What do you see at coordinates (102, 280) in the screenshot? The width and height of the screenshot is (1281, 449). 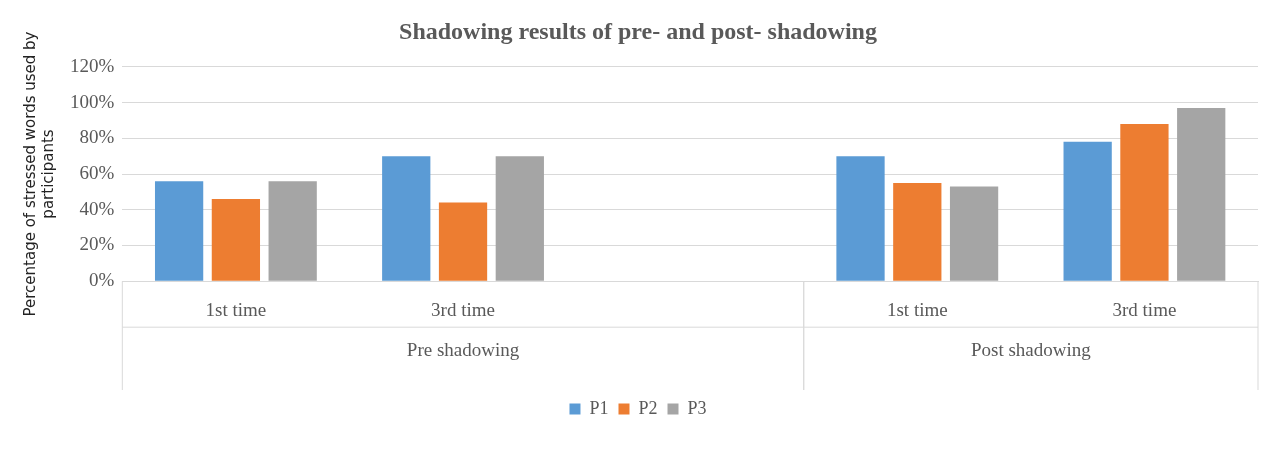 I see `y-tick-label: 0%` at bounding box center [102, 280].